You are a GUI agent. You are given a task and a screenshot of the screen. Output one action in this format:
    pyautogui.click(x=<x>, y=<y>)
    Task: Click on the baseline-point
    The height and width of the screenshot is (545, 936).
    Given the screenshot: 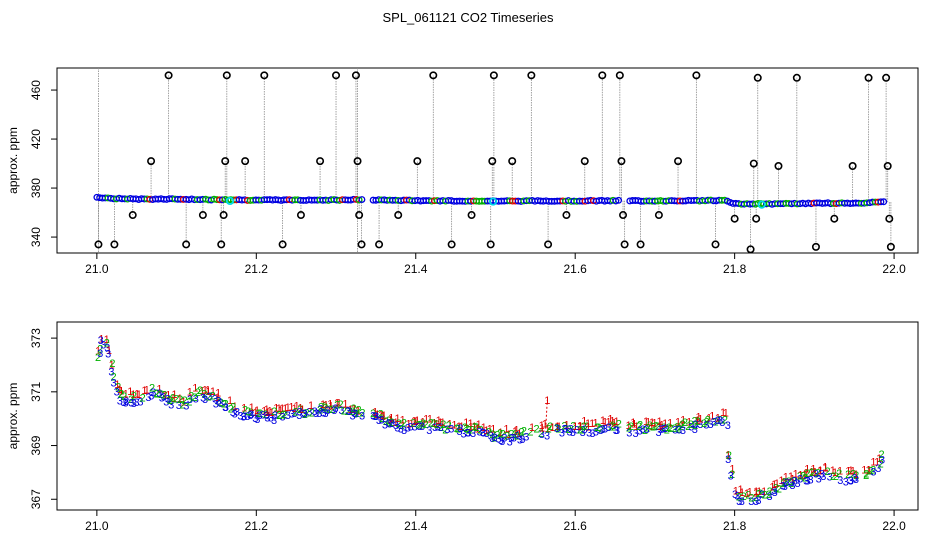 What is the action you would take?
    pyautogui.click(x=362, y=199)
    